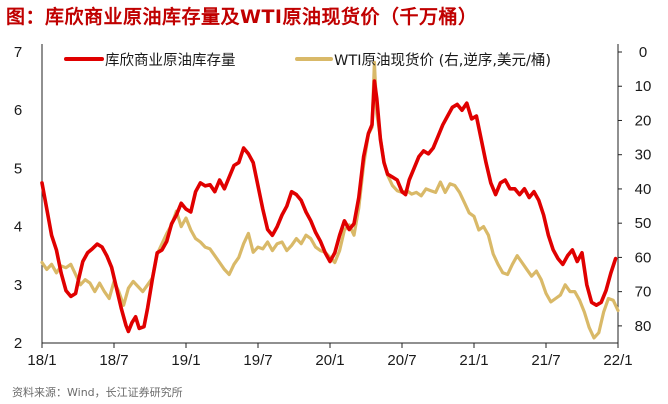 This screenshot has height=404, width=668. I want to click on page-title: 图：库欣商业原油库存量及WTI原油现货价（千万桶）, so click(242, 17).